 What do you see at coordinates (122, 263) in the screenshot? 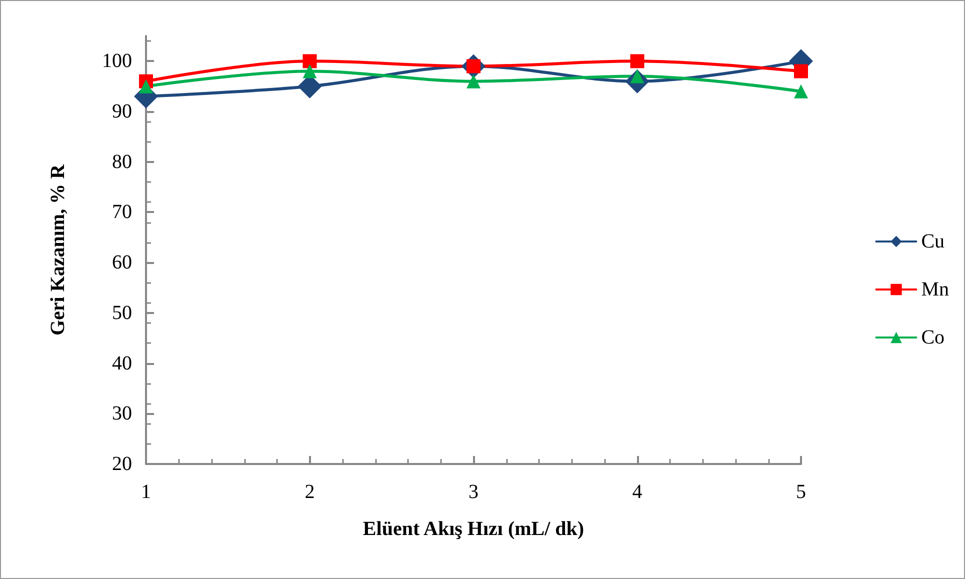
I see `y-tick-label: 60` at bounding box center [122, 263].